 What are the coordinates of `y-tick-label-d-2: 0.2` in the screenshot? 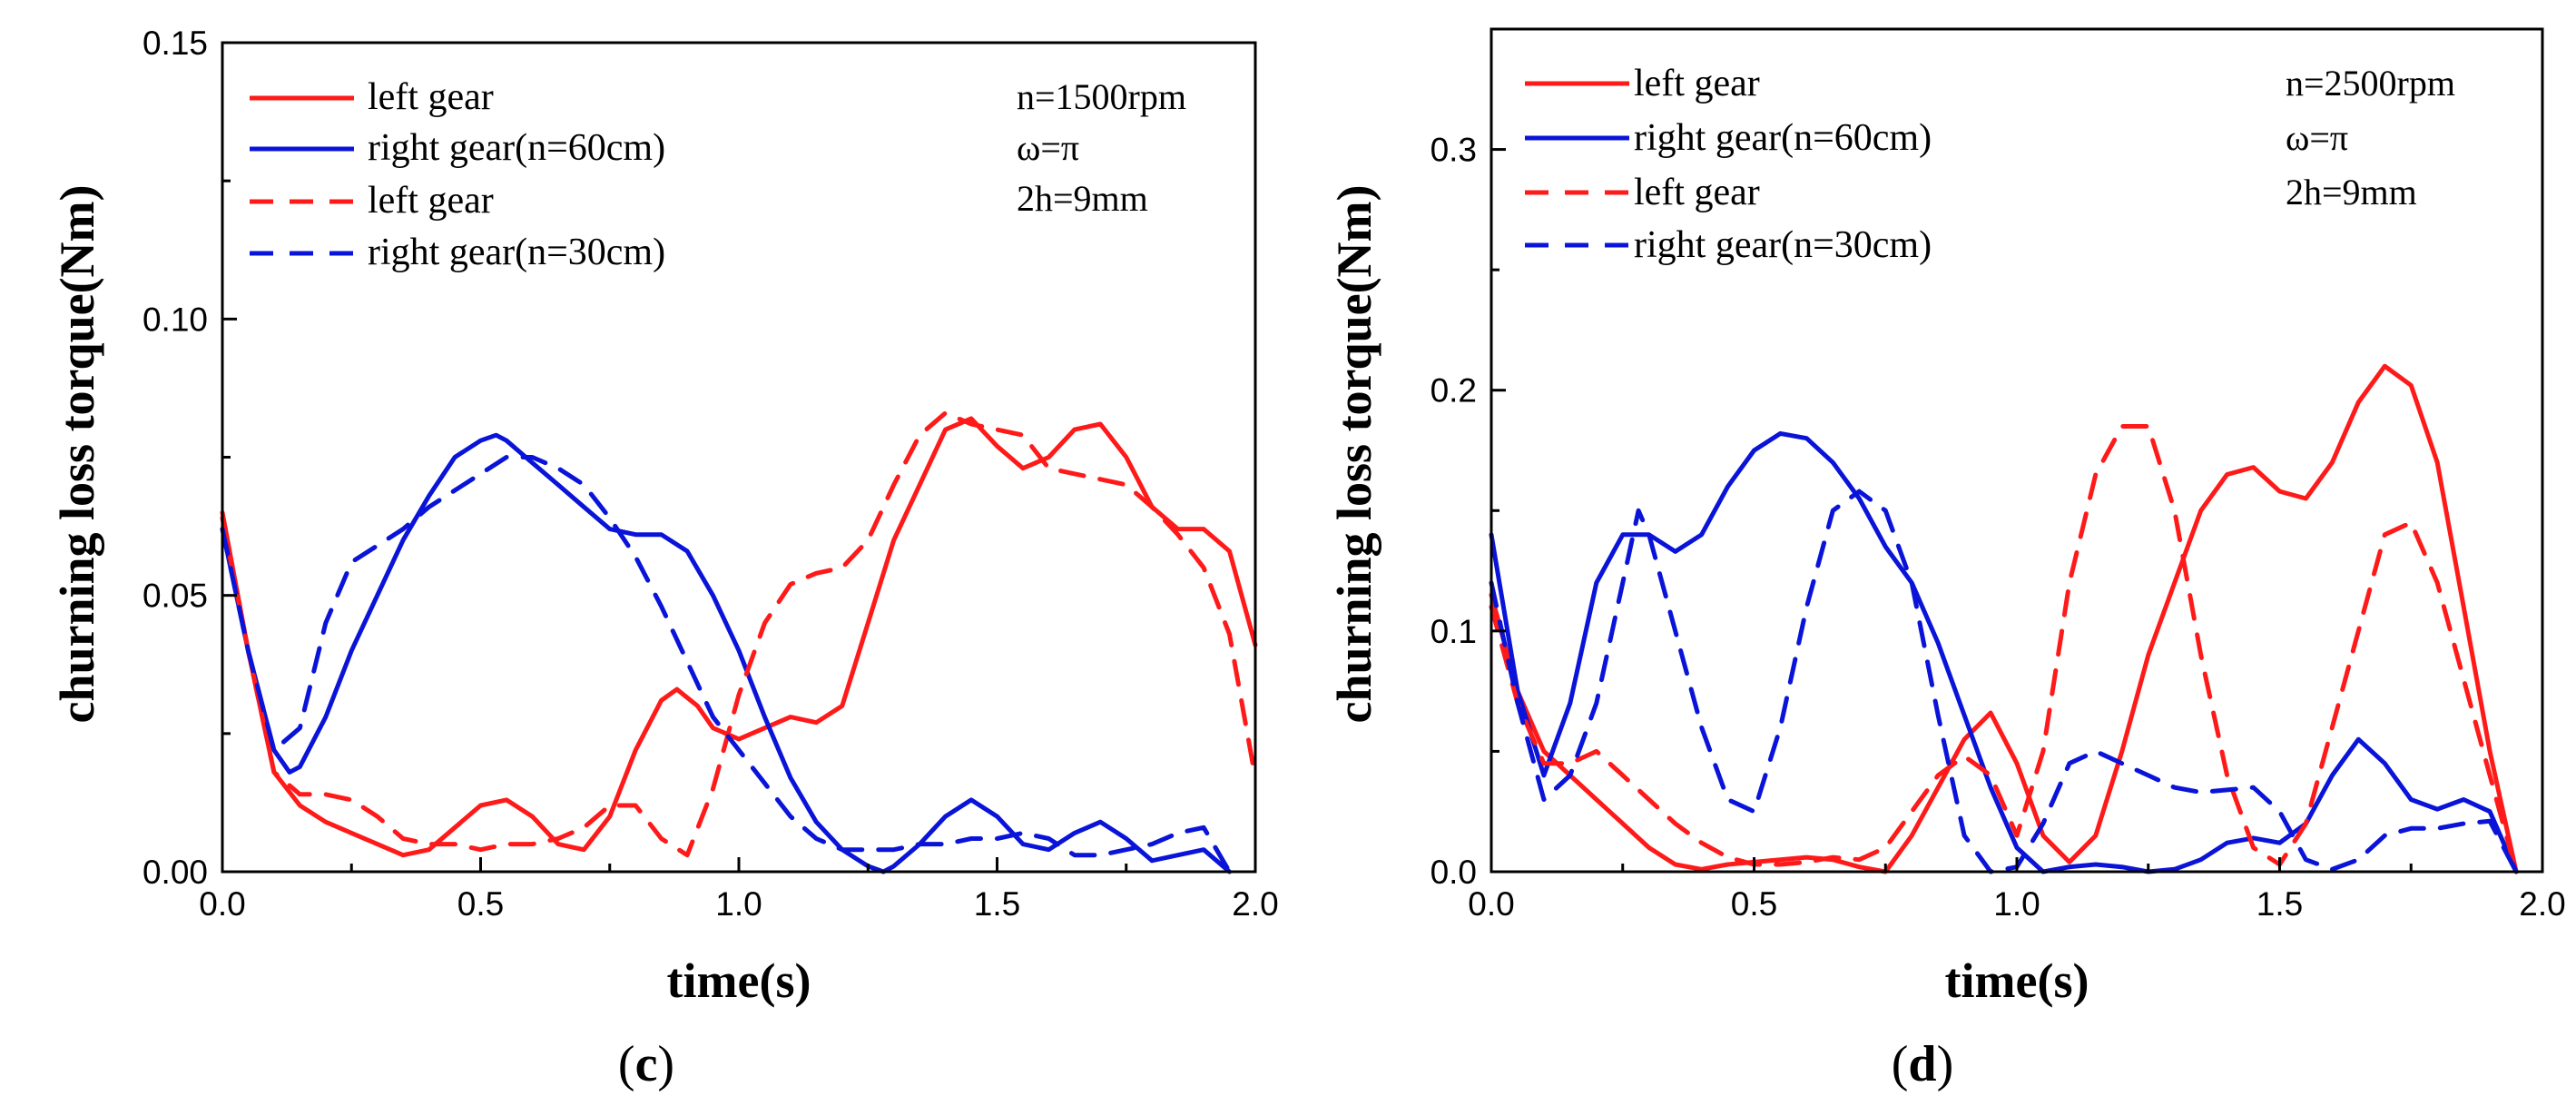 It's located at (1454, 391).